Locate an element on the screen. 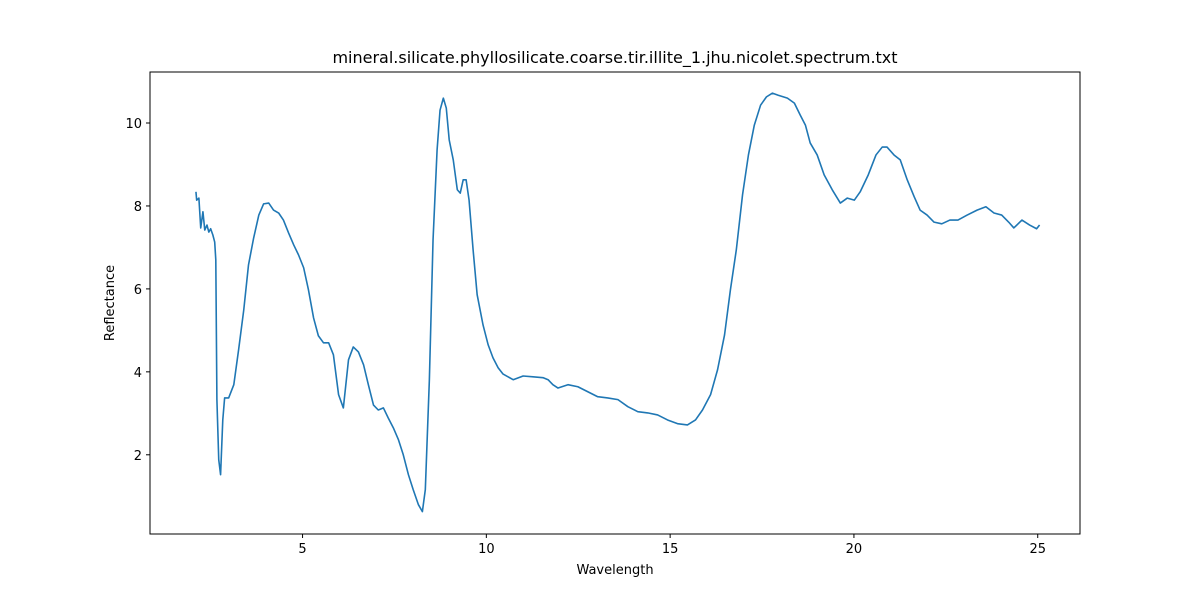  y-tick-label: 6 is located at coordinates (138, 290).